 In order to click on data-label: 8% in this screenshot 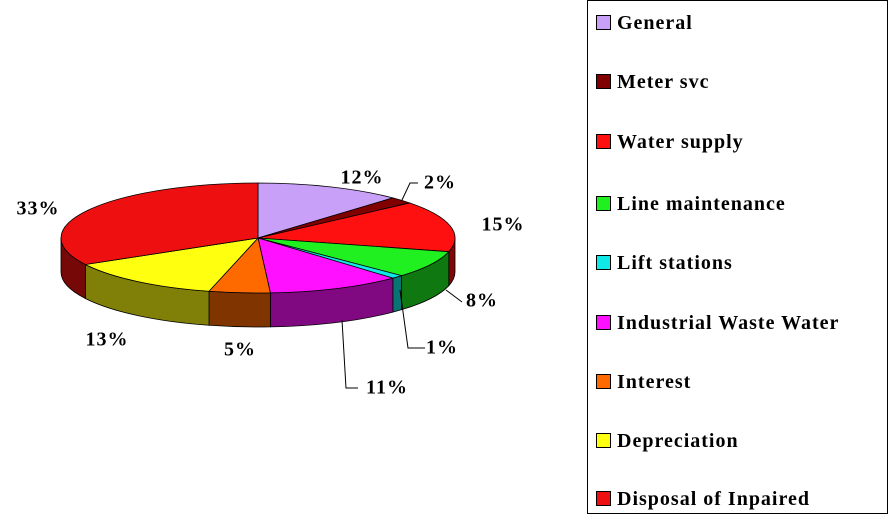, I will do `click(482, 301)`.